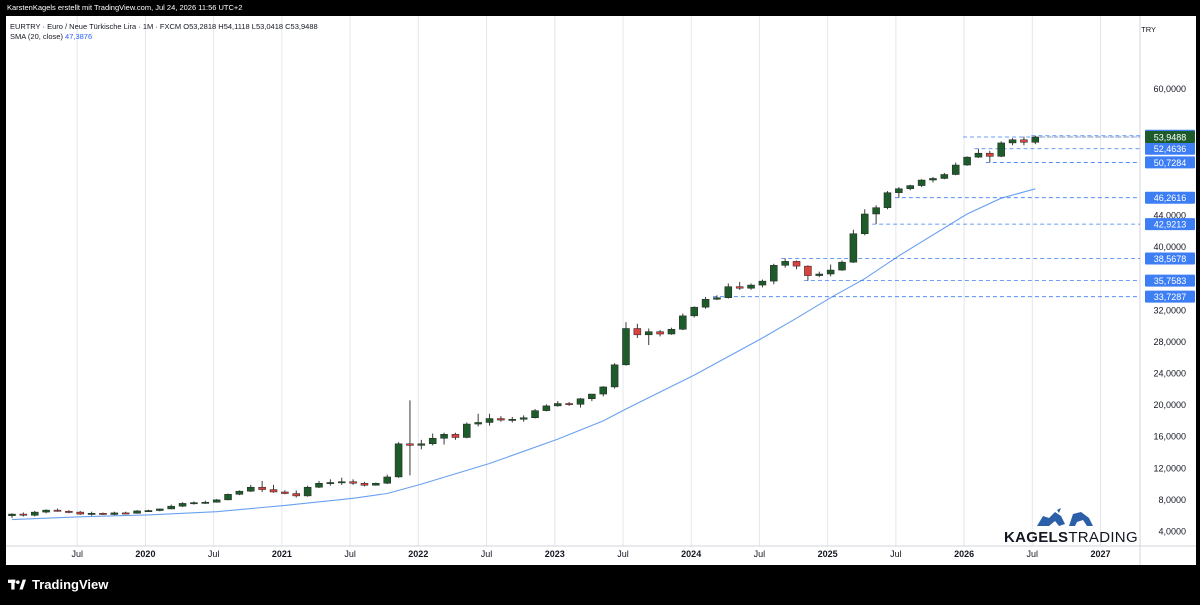 Image resolution: width=1200 pixels, height=605 pixels. What do you see at coordinates (79, 36) in the screenshot?
I see `sma-value: 47,3876` at bounding box center [79, 36].